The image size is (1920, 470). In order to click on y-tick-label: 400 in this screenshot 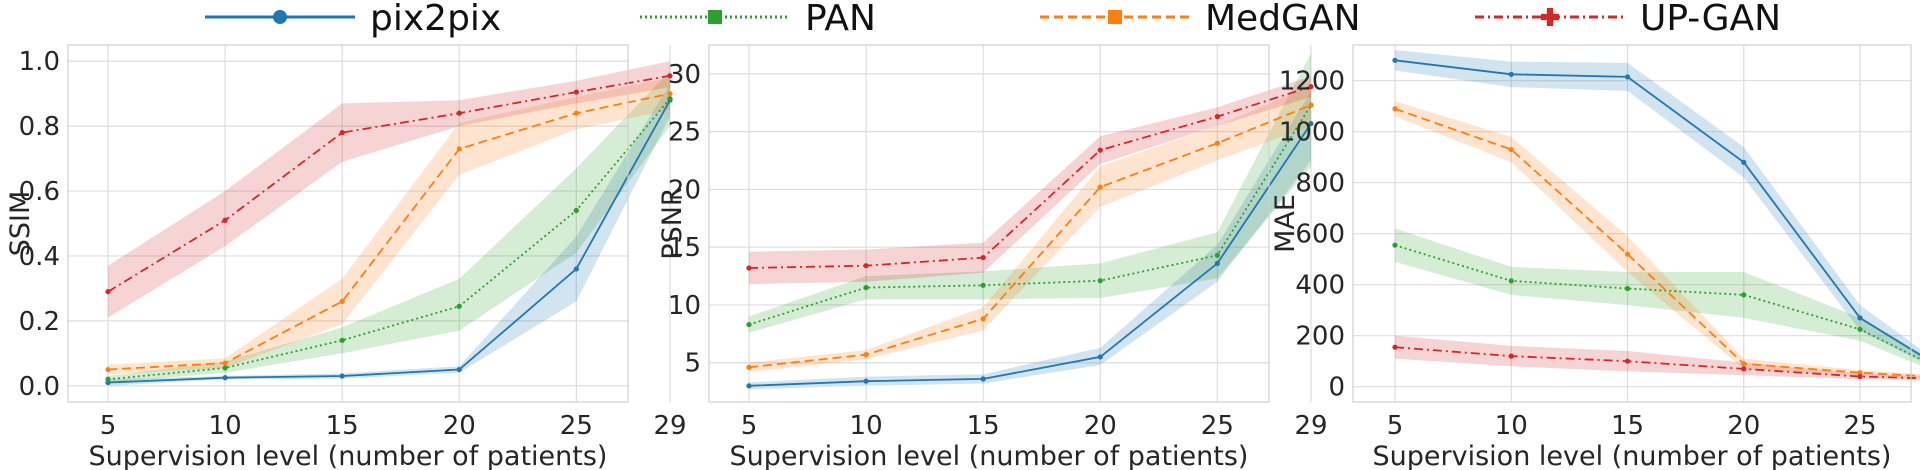, I will do `click(1320, 286)`.